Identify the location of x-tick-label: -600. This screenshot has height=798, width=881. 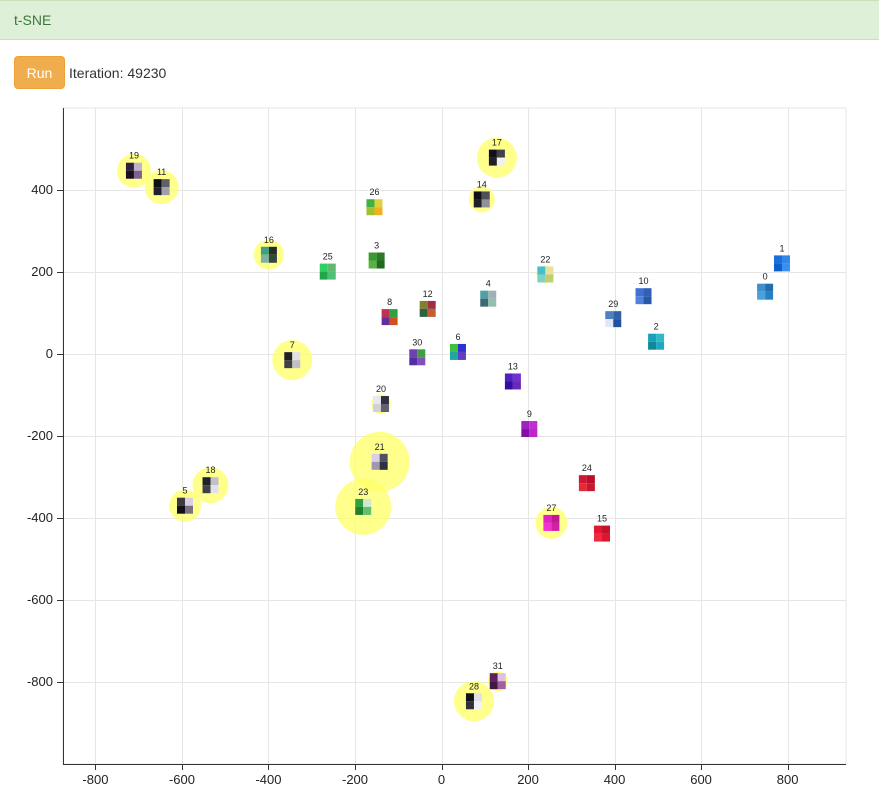
(182, 779).